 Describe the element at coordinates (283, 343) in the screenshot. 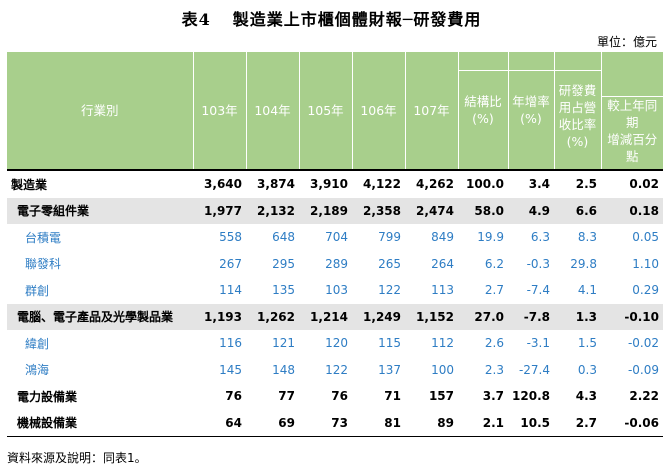

I see `value-104-cell: 121` at that location.